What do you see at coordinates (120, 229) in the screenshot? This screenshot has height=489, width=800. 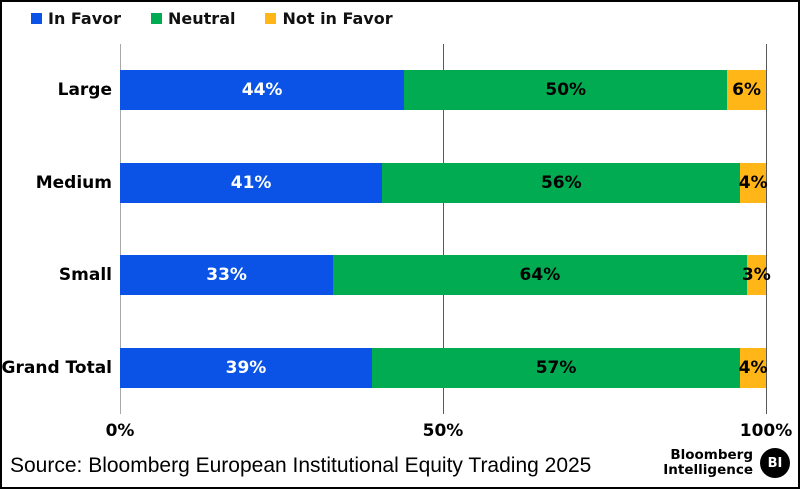 I see `gridline-0-` at bounding box center [120, 229].